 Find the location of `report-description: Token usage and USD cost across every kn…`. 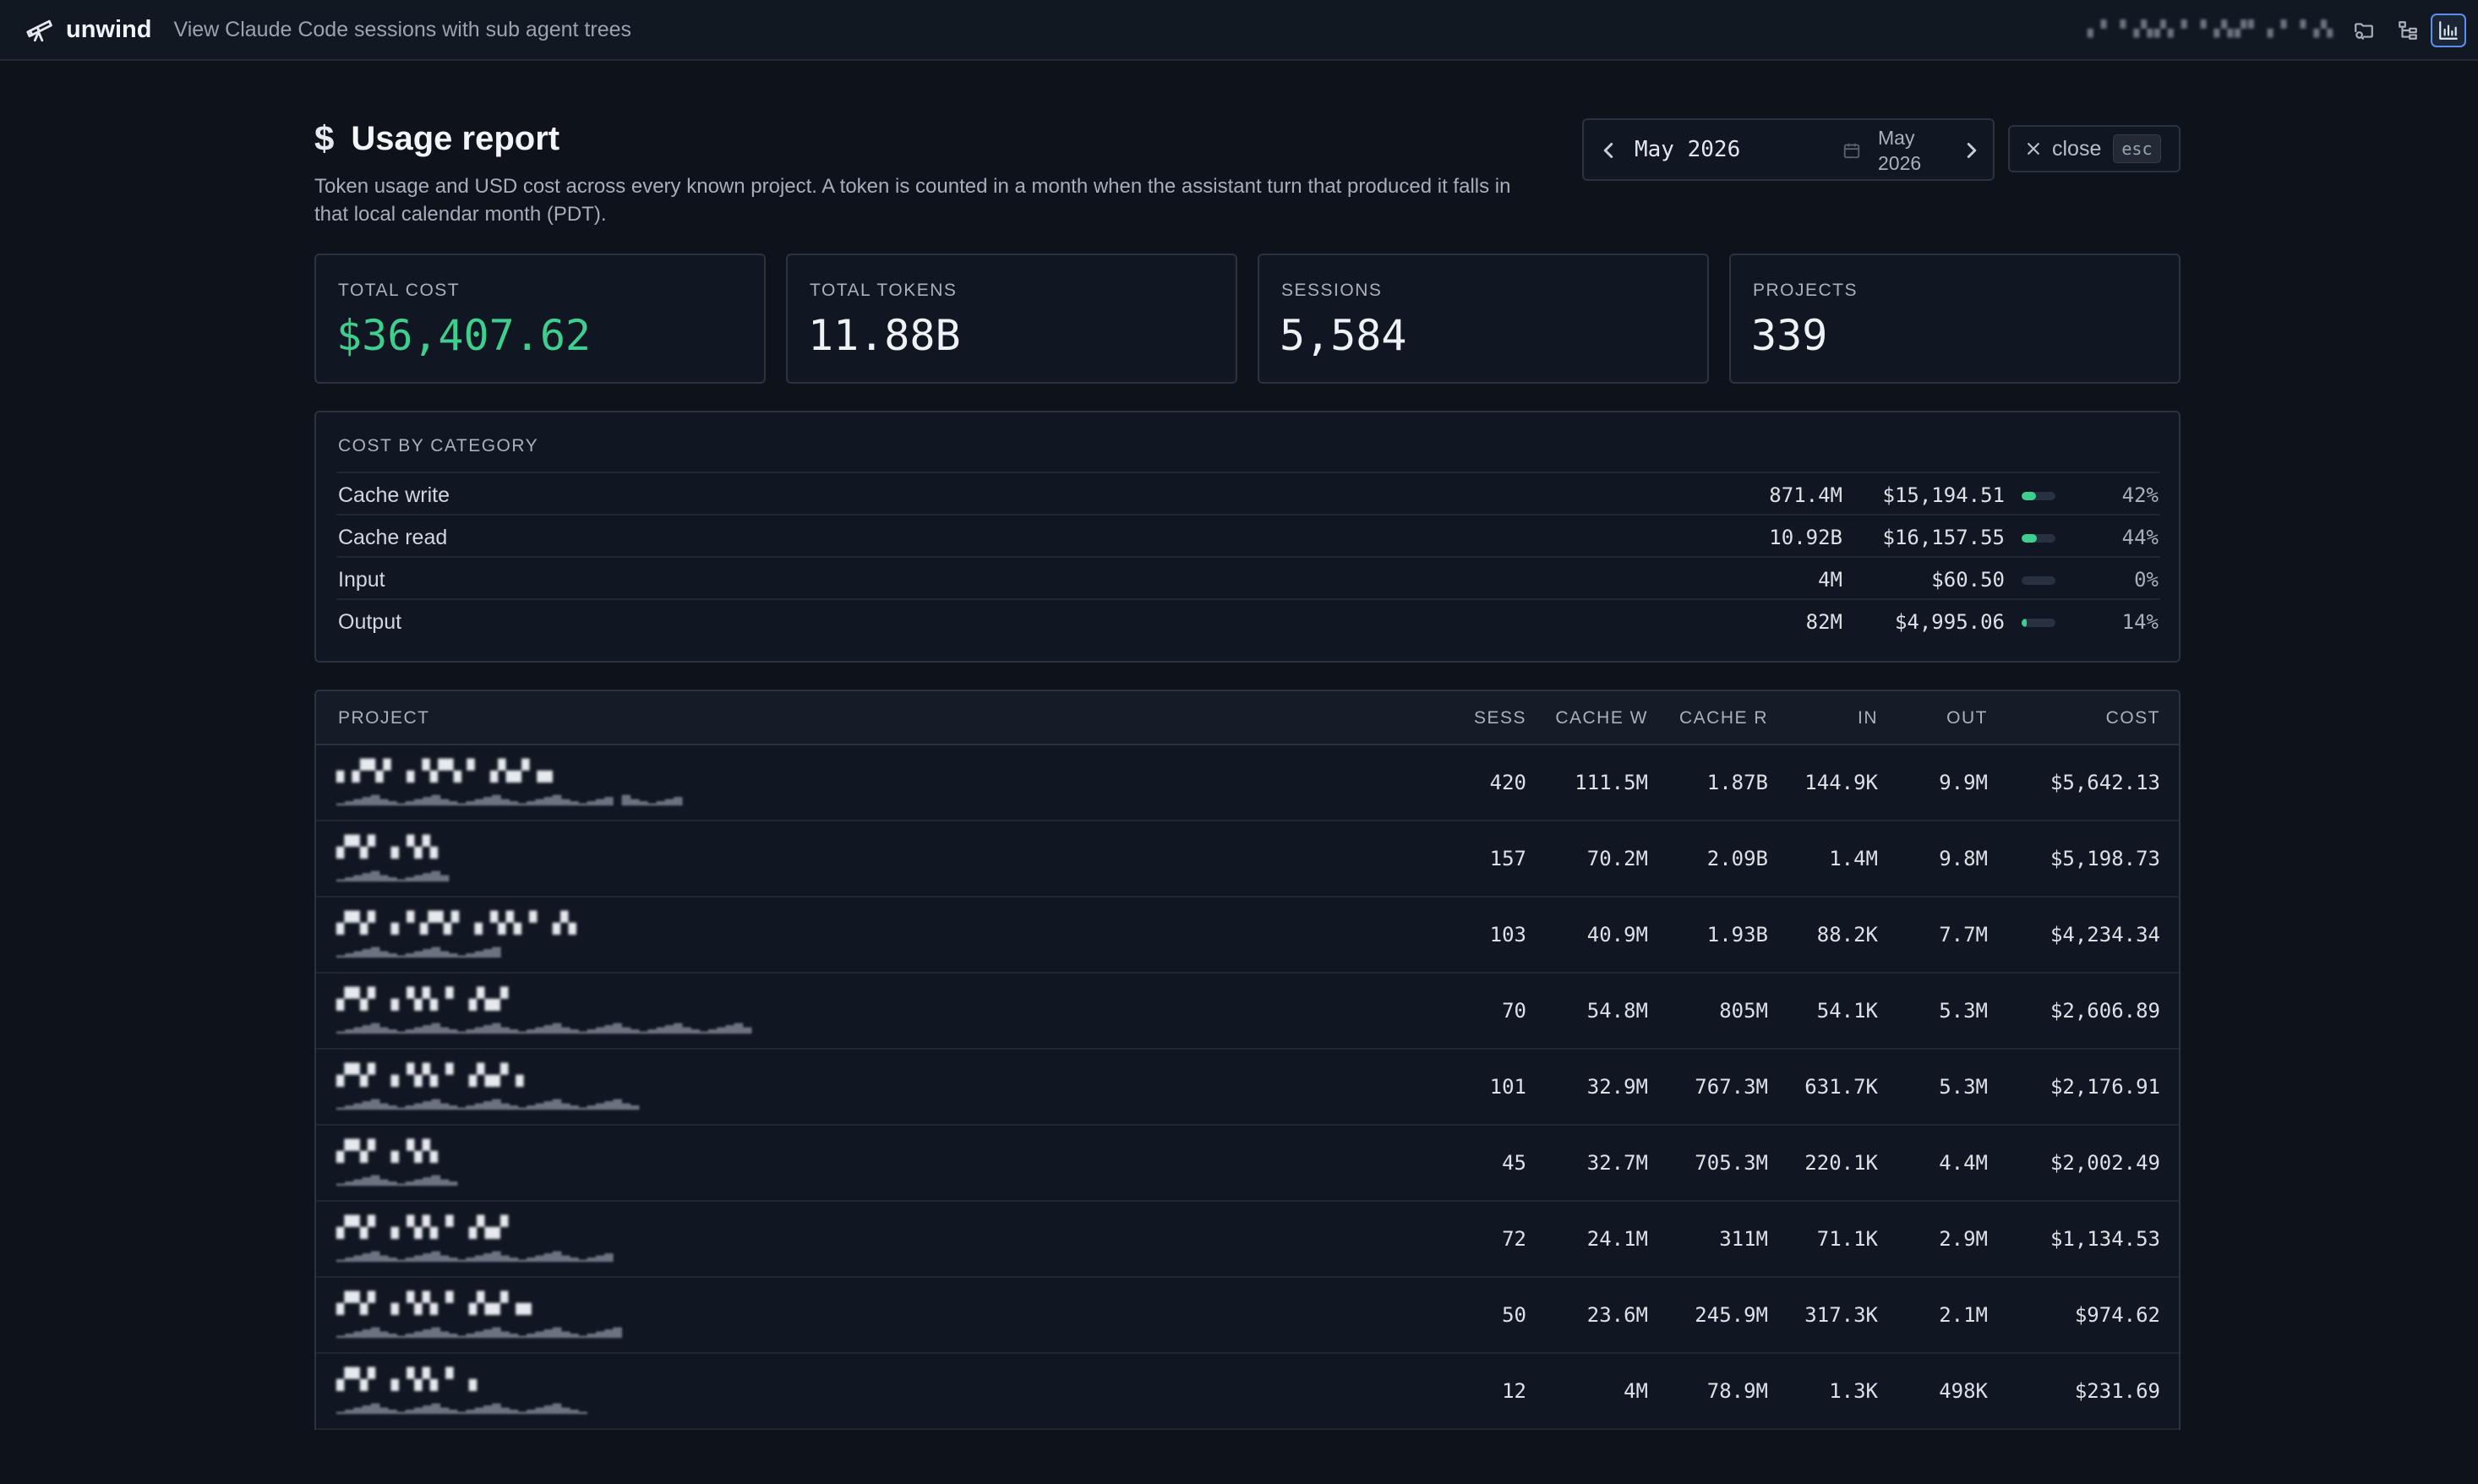

report-description: Token usage and USD cost across every kn… is located at coordinates (912, 201).